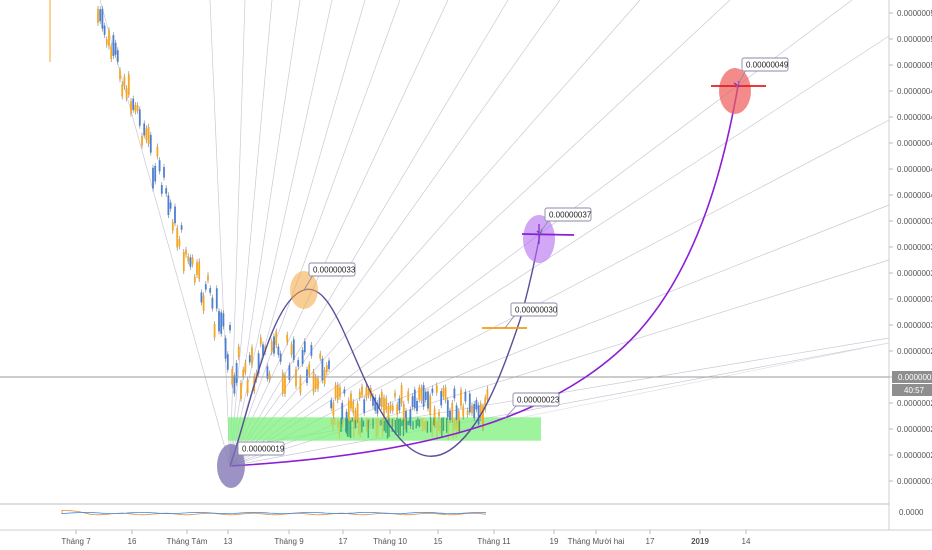 This screenshot has width=932, height=550. Describe the element at coordinates (912, 383) in the screenshot. I see `current-price-badge: 0.00000026 40:57` at that location.